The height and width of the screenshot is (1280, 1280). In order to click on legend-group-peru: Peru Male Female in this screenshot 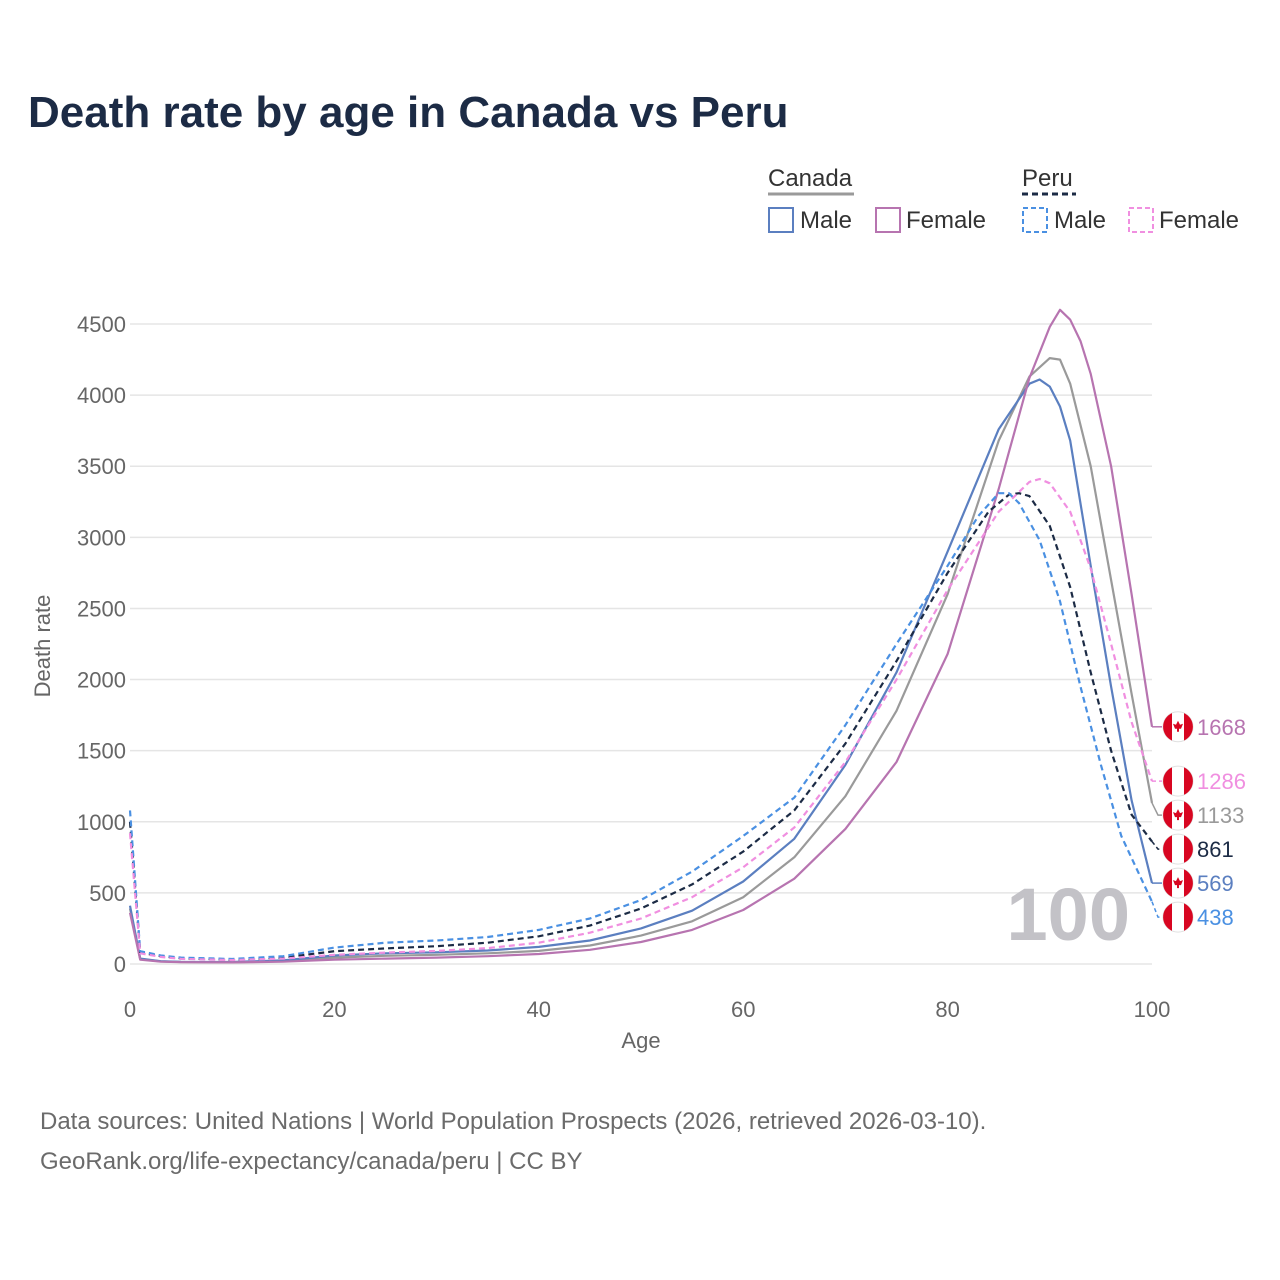, I will do `click(1130, 199)`.